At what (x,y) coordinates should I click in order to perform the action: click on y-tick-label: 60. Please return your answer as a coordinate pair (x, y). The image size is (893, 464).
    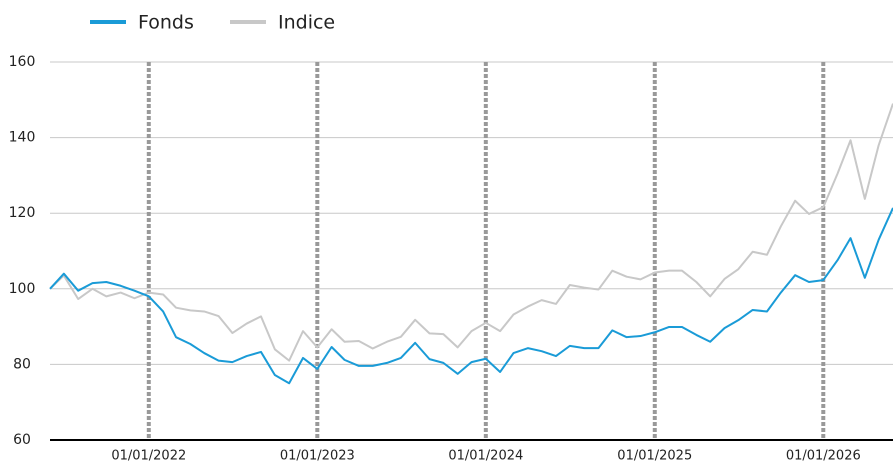
    Looking at the image, I should click on (22, 440).